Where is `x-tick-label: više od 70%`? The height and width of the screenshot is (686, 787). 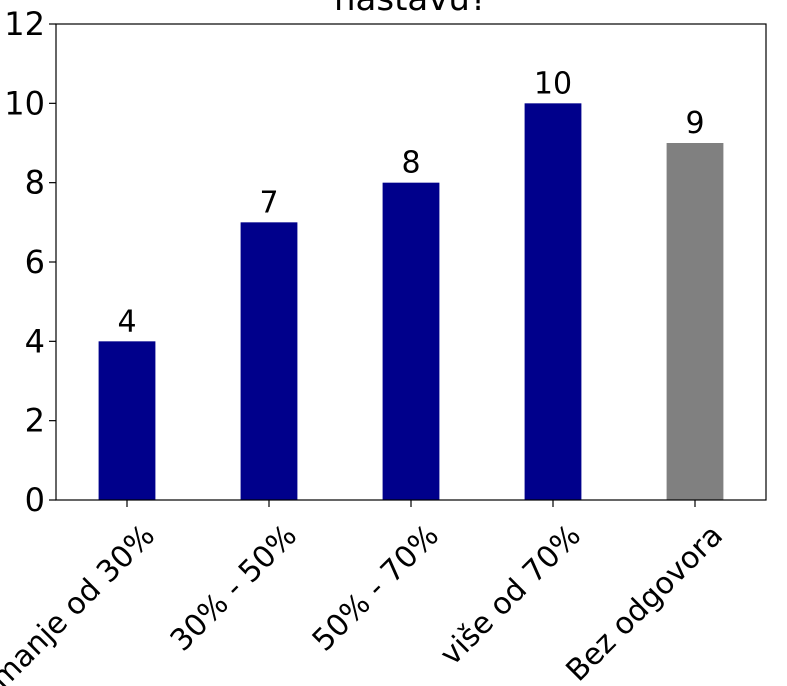
x-tick-label: više od 70% is located at coordinates (511, 595).